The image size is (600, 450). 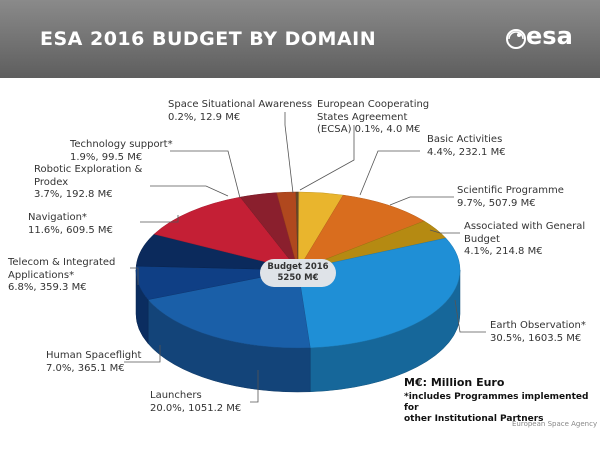 What do you see at coordinates (57, 217) in the screenshot?
I see `slice-label-8-line-0: Navigation*` at bounding box center [57, 217].